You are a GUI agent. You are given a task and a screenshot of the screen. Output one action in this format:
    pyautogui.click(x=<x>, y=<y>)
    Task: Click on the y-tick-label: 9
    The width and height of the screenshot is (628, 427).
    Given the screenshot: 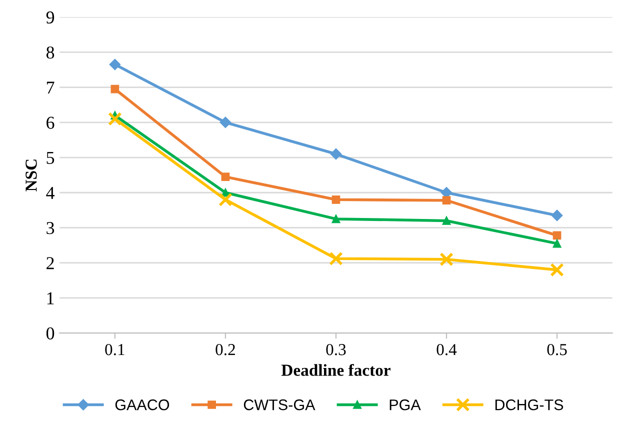 What is the action you would take?
    pyautogui.click(x=50, y=17)
    